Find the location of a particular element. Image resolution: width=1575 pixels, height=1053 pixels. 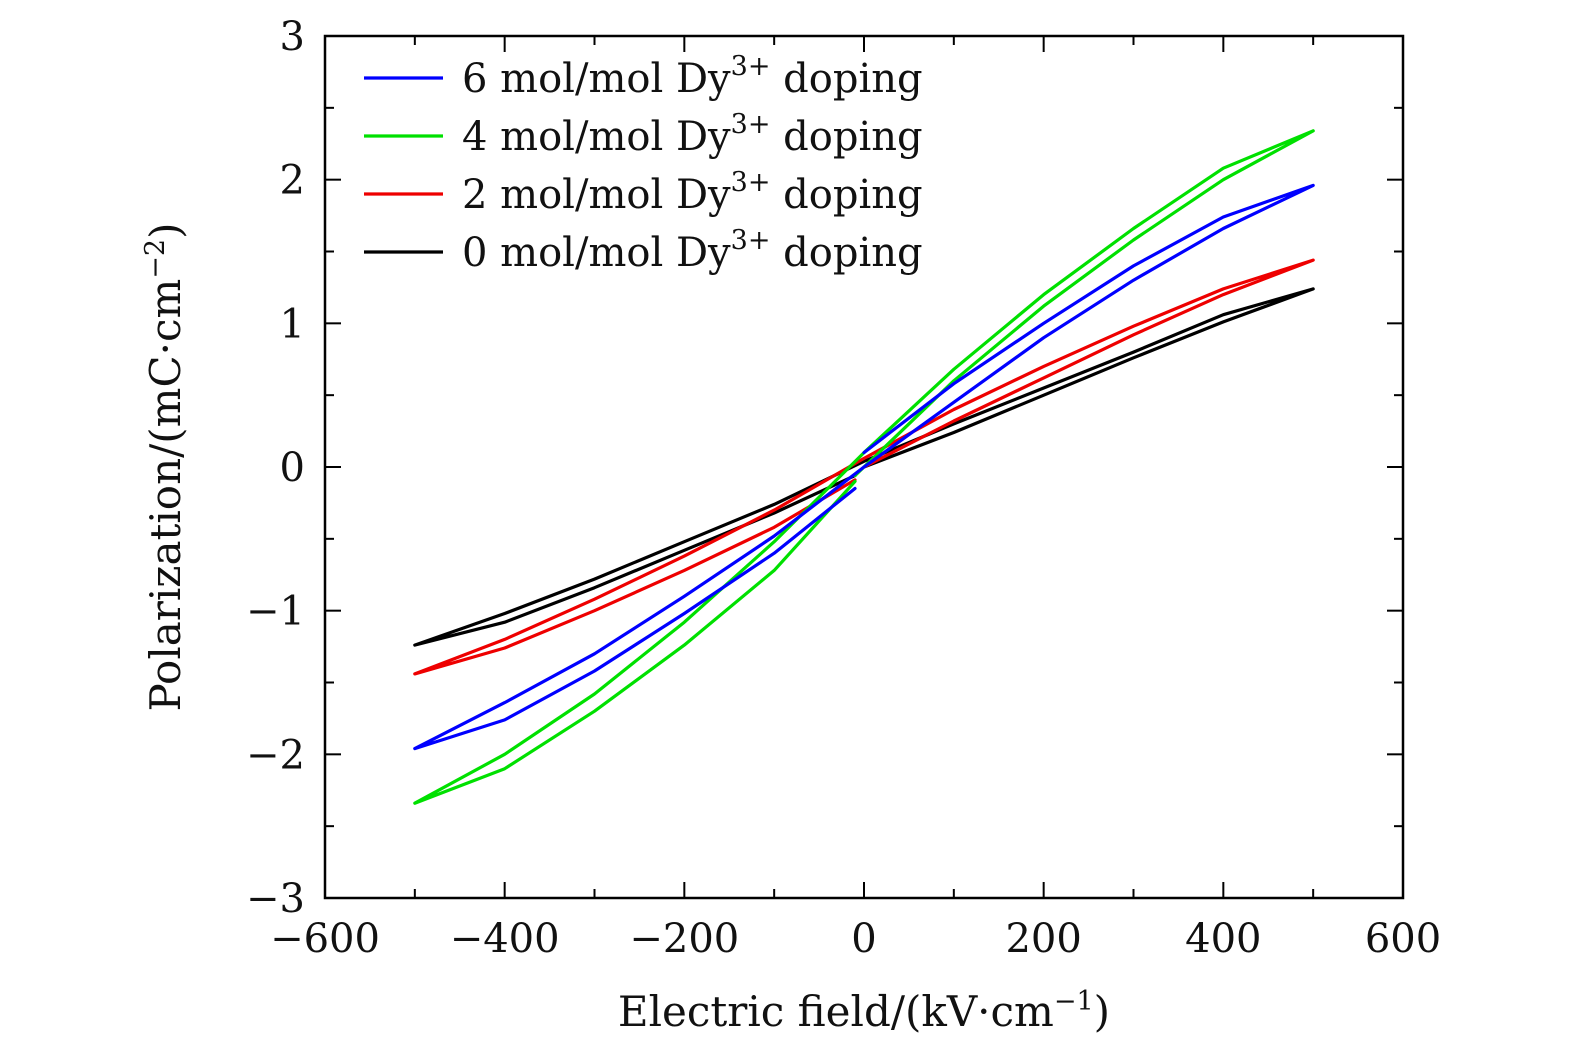

y-tick-label: 1 is located at coordinates (292, 324).